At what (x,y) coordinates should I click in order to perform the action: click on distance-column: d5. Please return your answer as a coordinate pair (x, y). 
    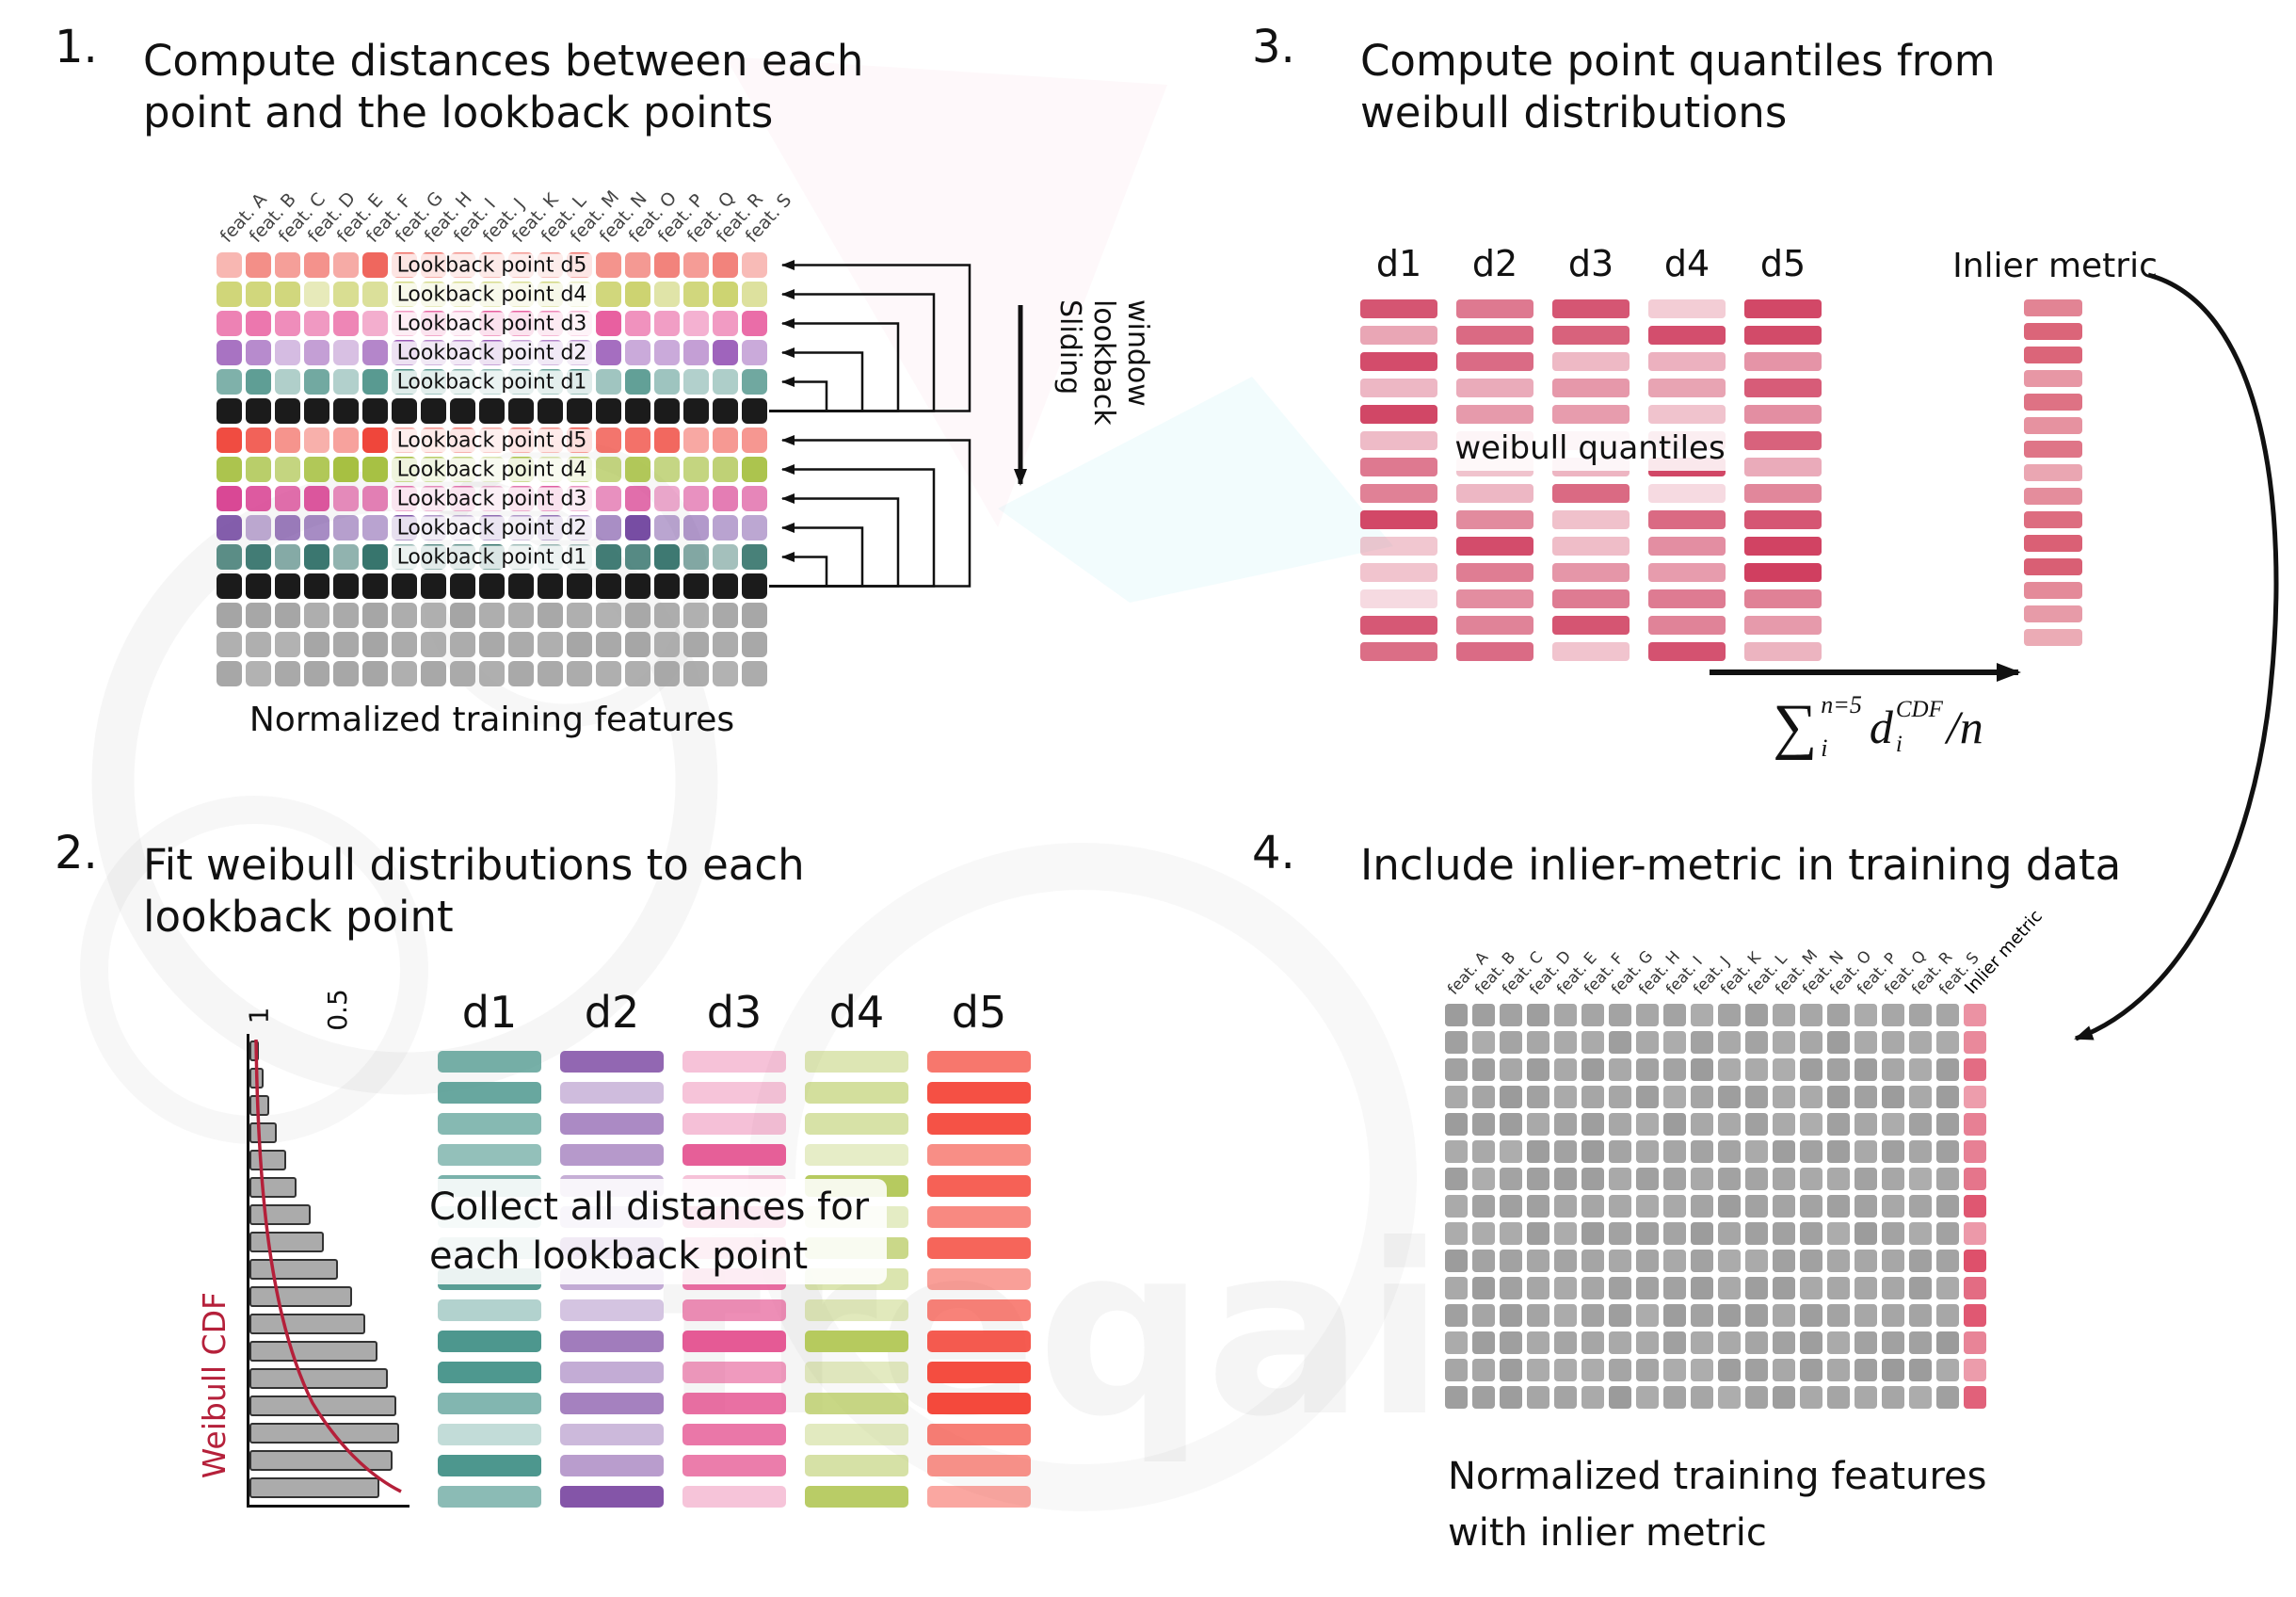
    Looking at the image, I should click on (979, 1247).